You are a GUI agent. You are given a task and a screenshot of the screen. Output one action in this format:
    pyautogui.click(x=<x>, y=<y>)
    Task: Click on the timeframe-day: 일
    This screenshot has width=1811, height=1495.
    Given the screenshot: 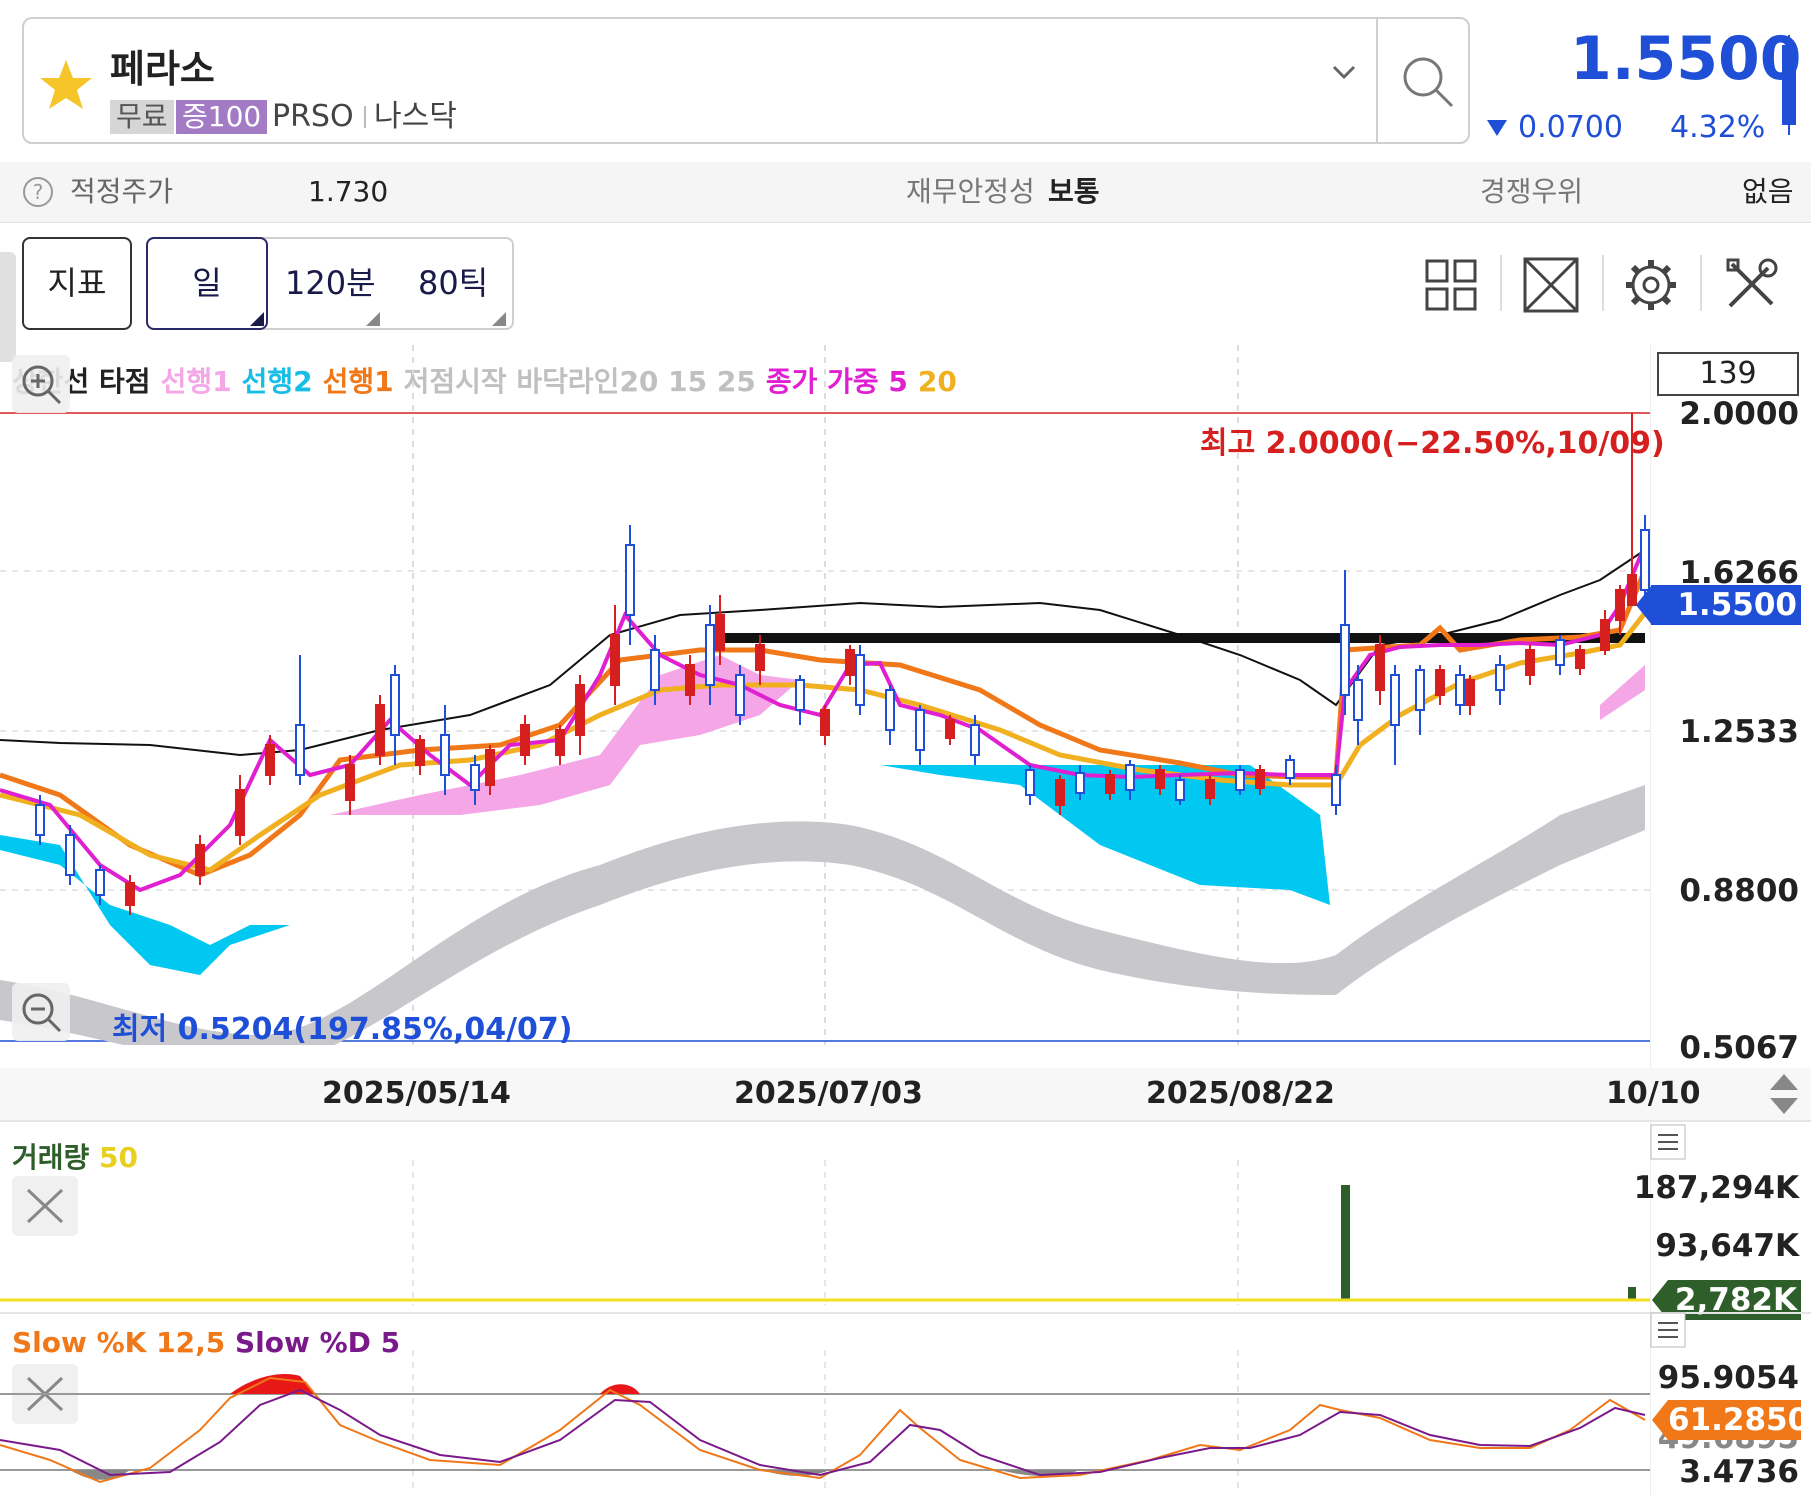 What is the action you would take?
    pyautogui.click(x=207, y=283)
    